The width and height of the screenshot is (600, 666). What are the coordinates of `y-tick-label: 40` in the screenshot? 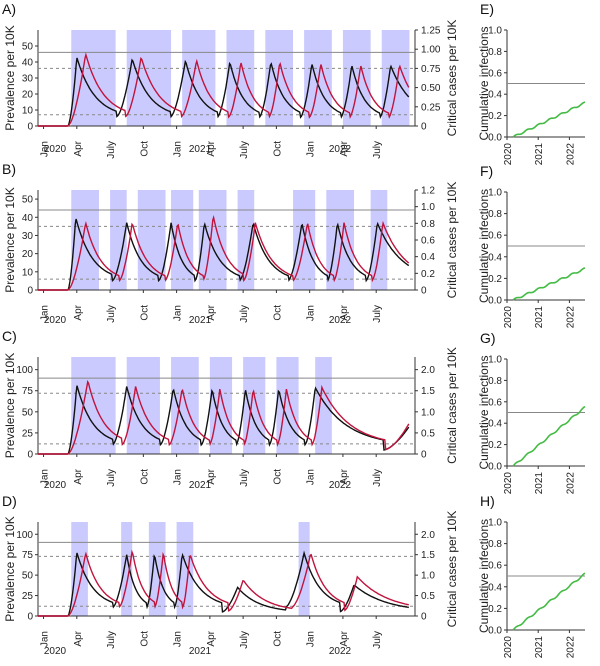 It's located at (28, 63).